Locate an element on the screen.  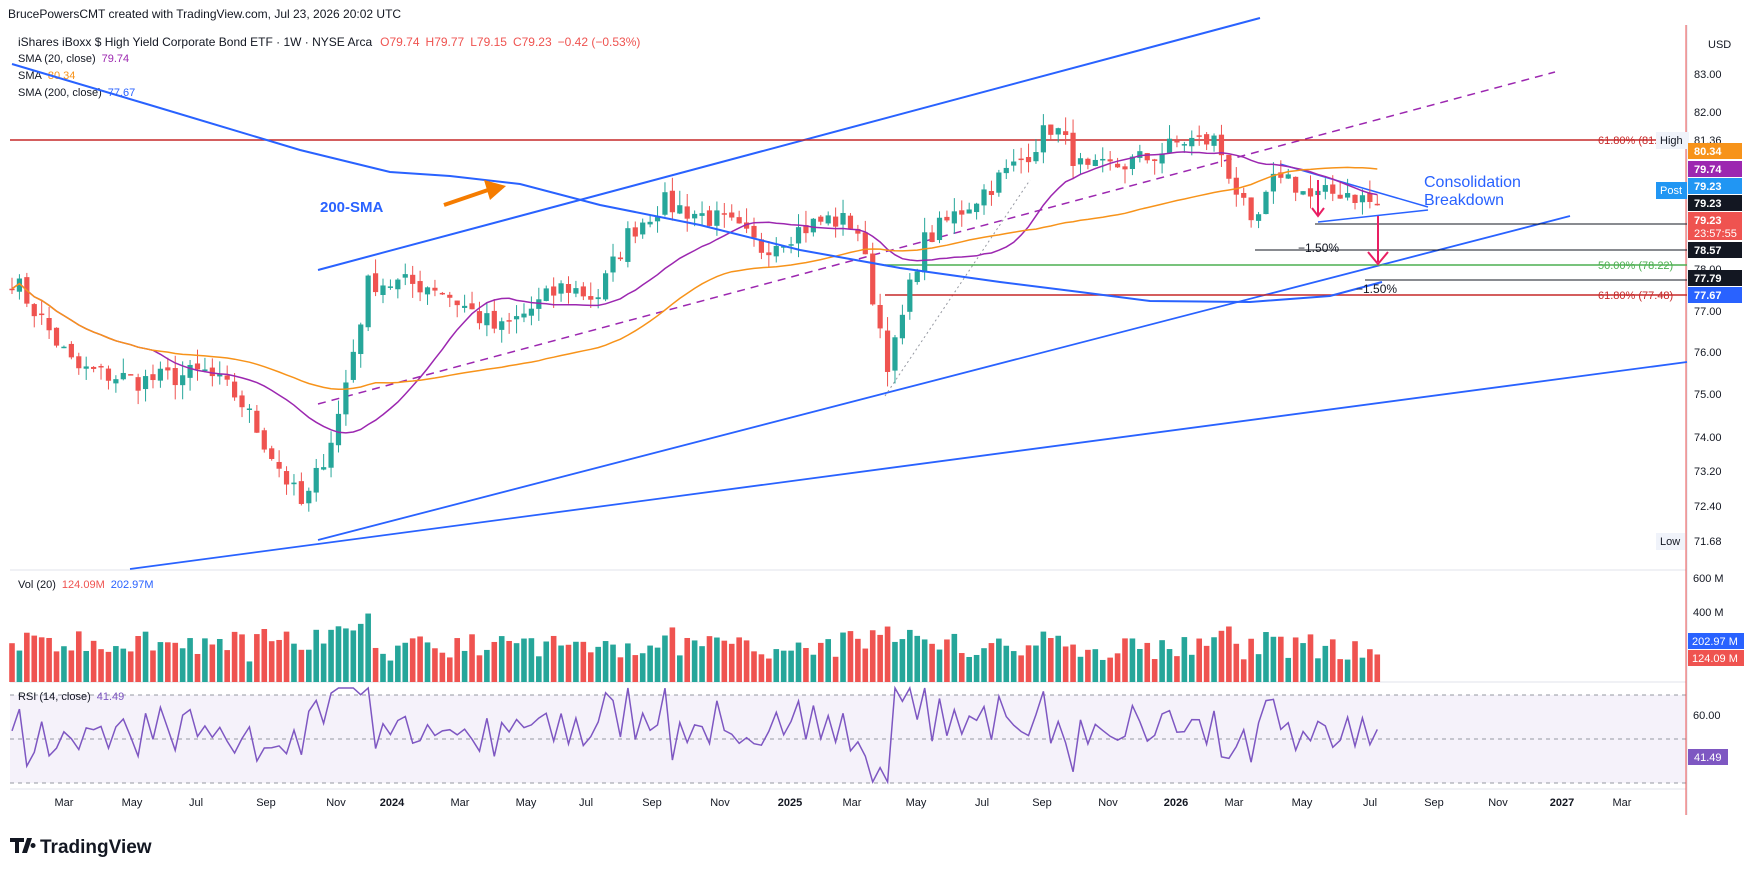
pct-label-1: −1.50% is located at coordinates (1318, 248).